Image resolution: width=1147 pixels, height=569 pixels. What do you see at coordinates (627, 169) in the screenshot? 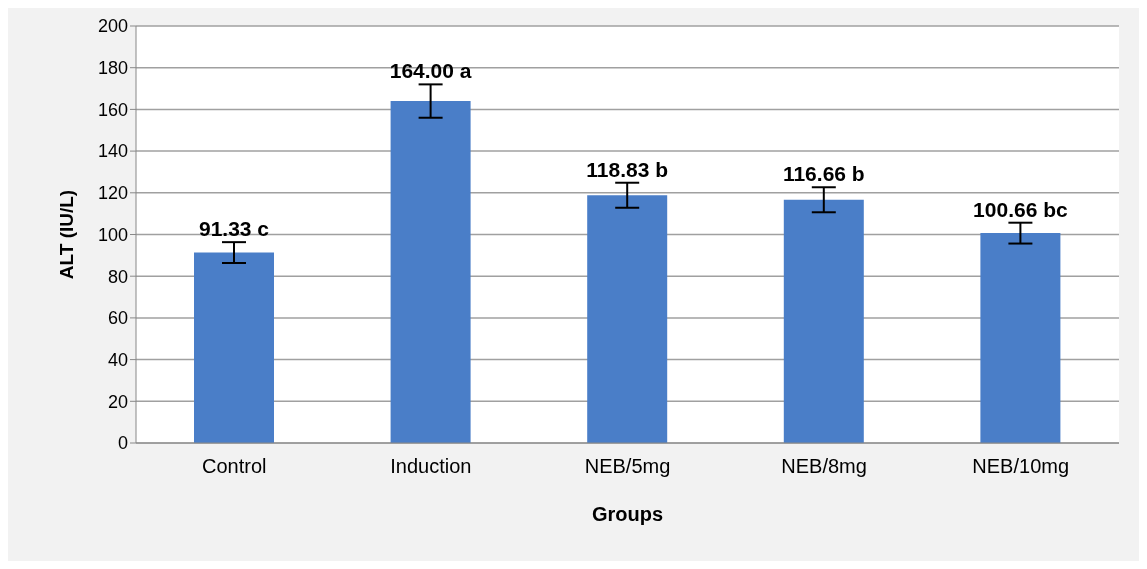
I see `data-label: 118.83 b` at bounding box center [627, 169].